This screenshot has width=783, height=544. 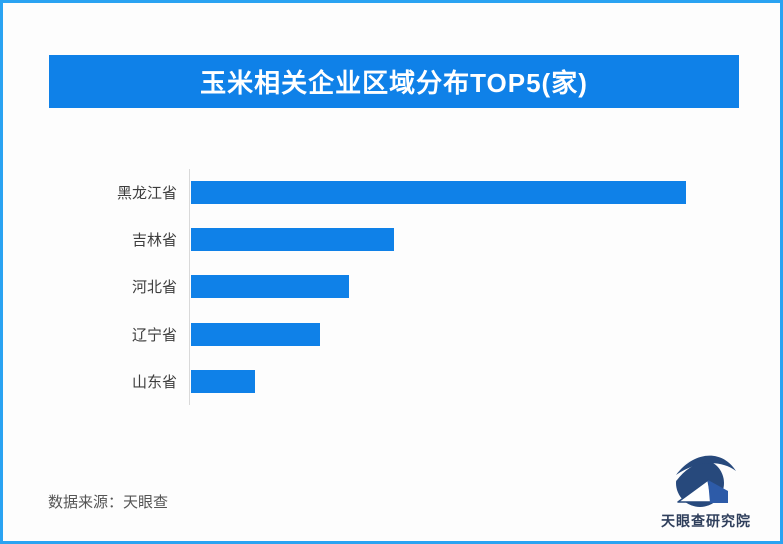 I want to click on tianyancha-research-logo: 天眼查研究院, so click(x=706, y=492).